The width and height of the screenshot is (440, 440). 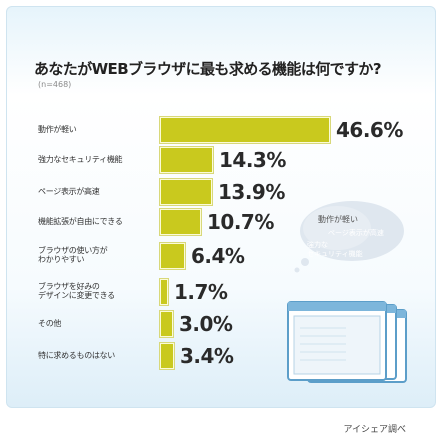 What do you see at coordinates (218, 256) in the screenshot?
I see `value-label: 6.4%` at bounding box center [218, 256].